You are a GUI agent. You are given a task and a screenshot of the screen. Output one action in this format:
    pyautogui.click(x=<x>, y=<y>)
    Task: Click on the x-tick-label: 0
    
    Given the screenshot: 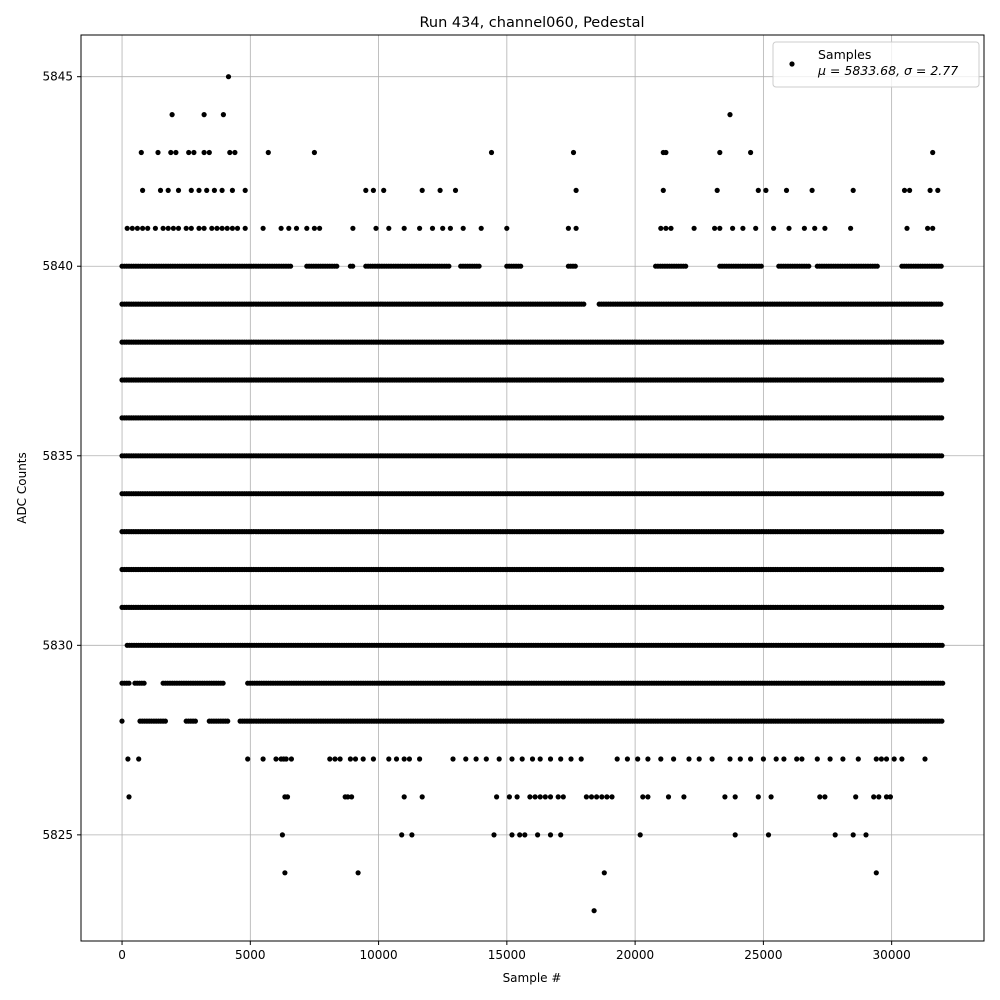 What is the action you would take?
    pyautogui.click(x=122, y=955)
    